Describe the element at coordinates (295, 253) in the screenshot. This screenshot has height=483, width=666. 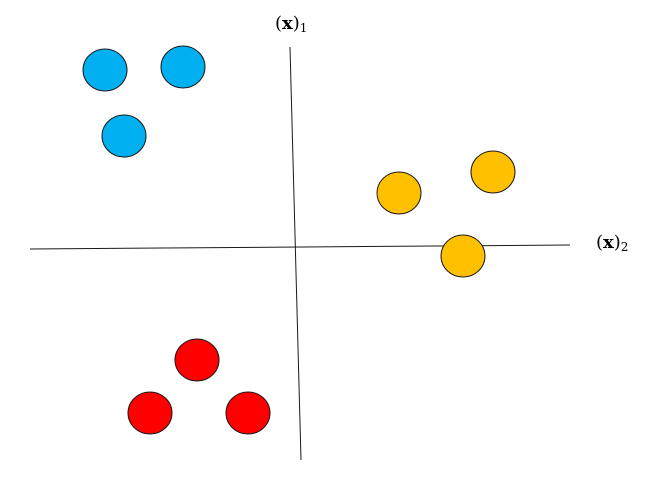
I see `vertical-axis` at that location.